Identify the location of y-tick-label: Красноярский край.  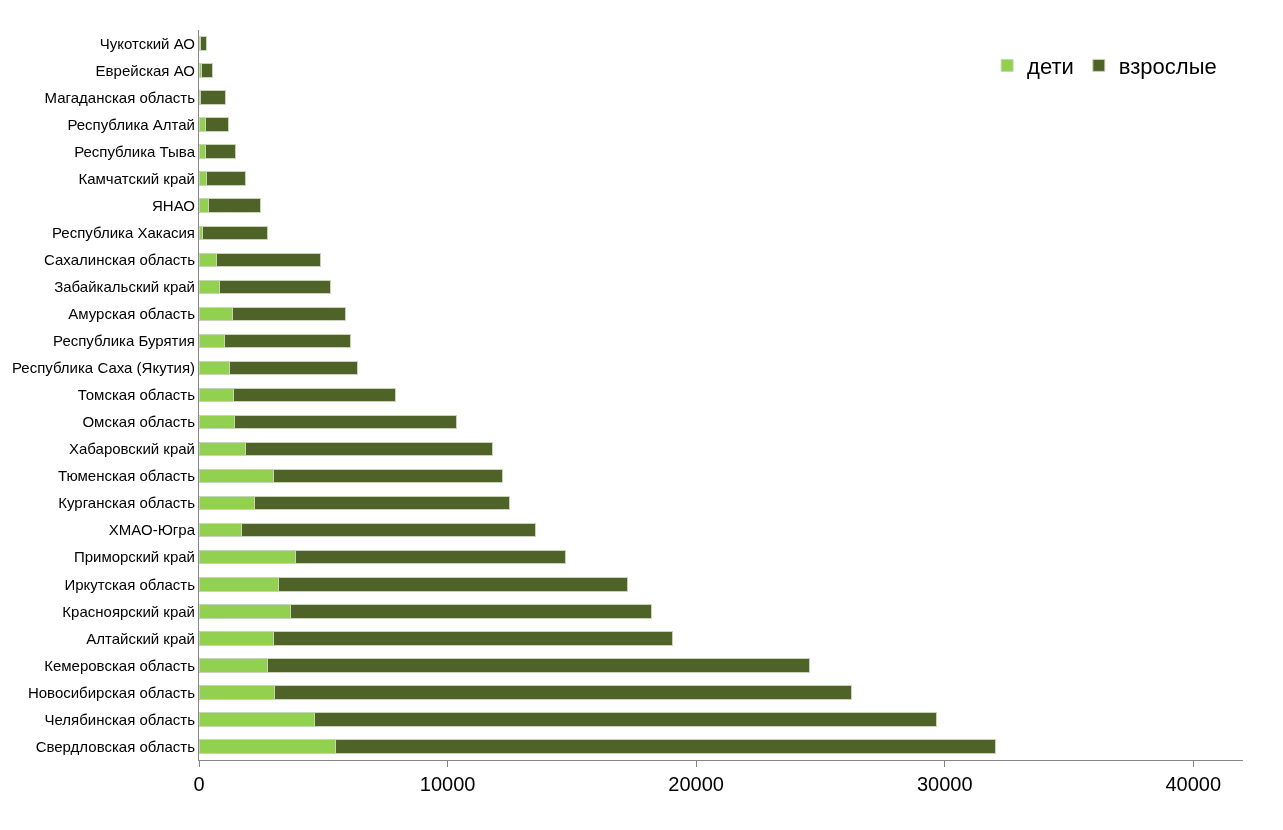
(128, 611).